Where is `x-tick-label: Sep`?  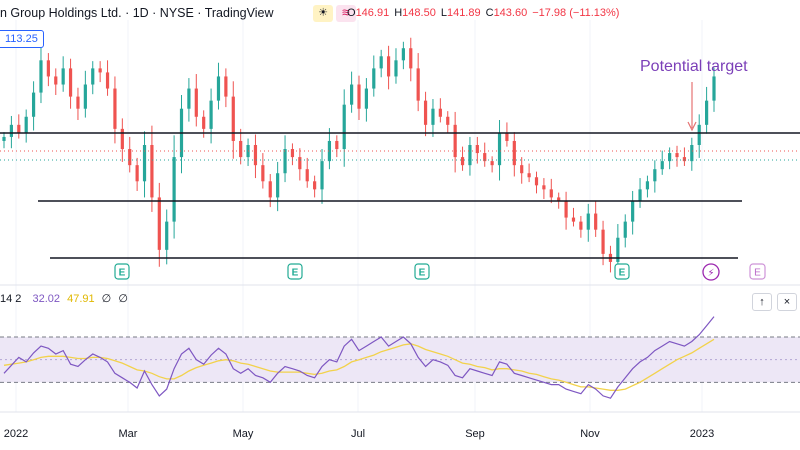 x-tick-label: Sep is located at coordinates (475, 434).